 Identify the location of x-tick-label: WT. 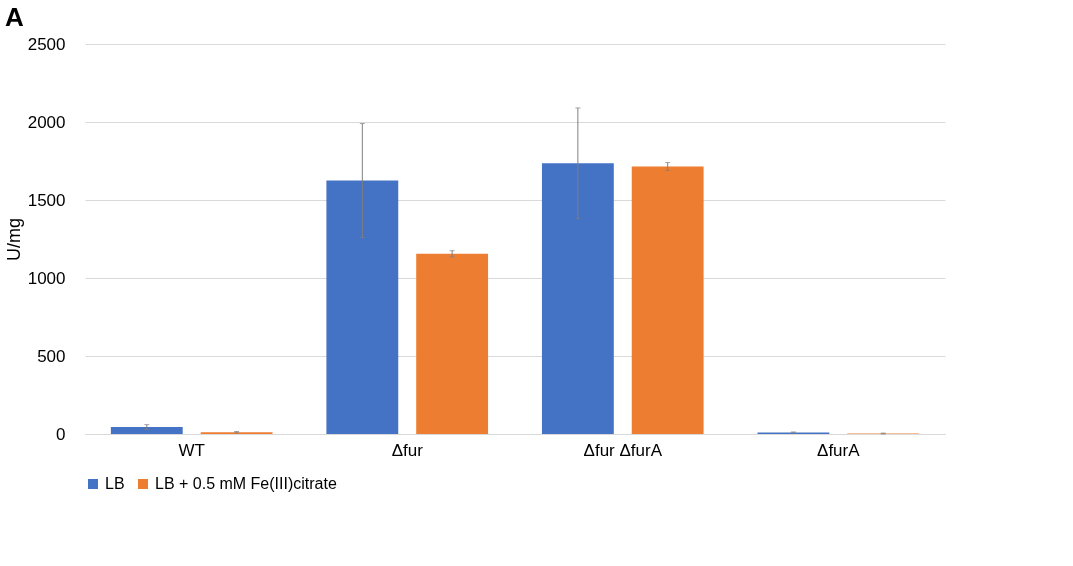
(191, 450).